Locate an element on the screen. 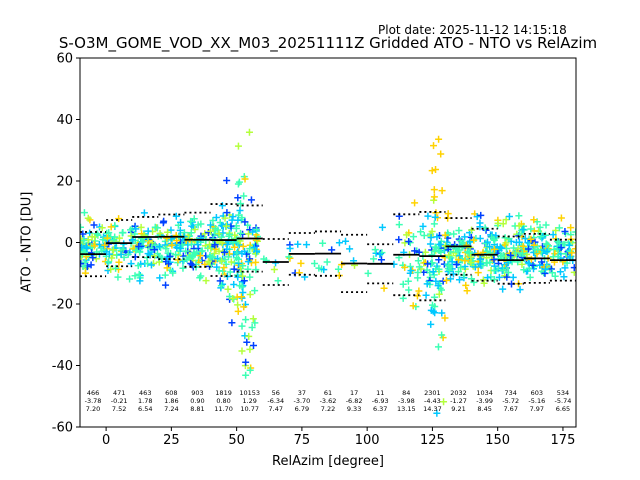 Image resolution: width=640 pixels, height=480 pixels. bin-count-label: 17 is located at coordinates (354, 393).